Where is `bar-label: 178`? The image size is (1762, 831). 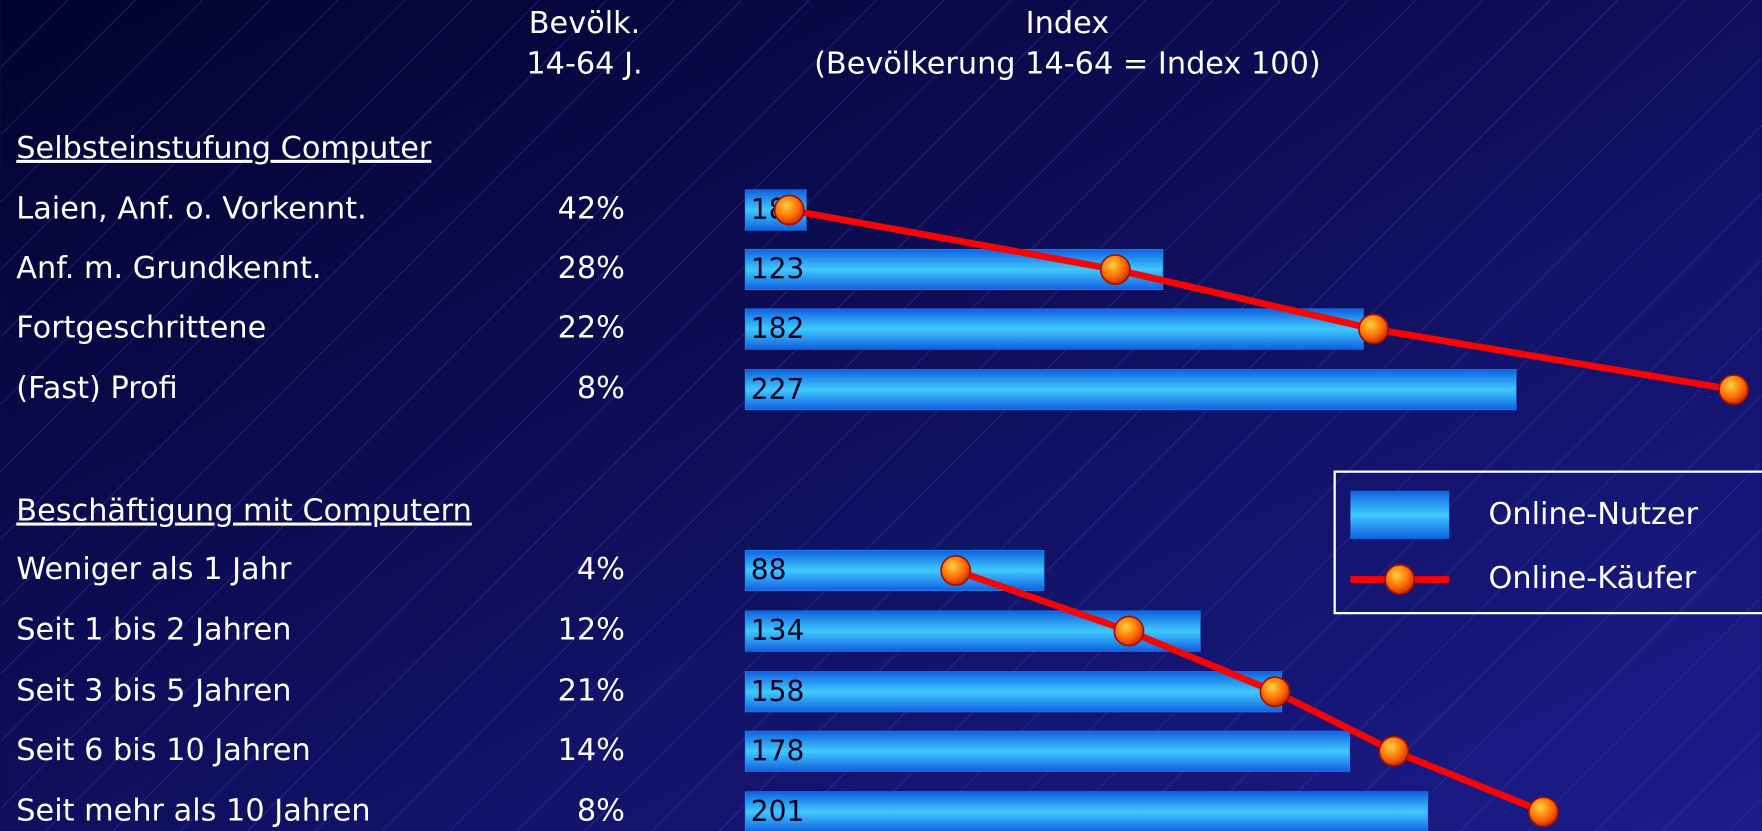
bar-label: 178 is located at coordinates (778, 750).